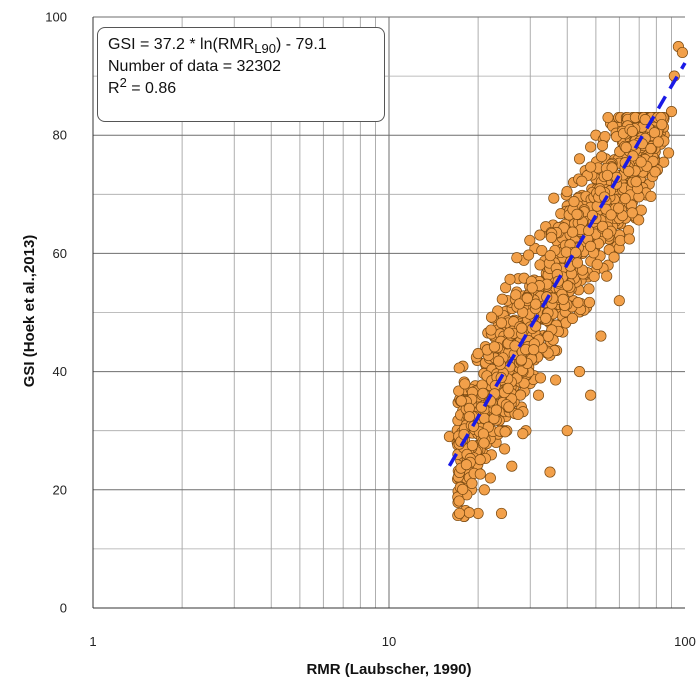  What do you see at coordinates (60, 253) in the screenshot?
I see `y-tick-label: 60` at bounding box center [60, 253].